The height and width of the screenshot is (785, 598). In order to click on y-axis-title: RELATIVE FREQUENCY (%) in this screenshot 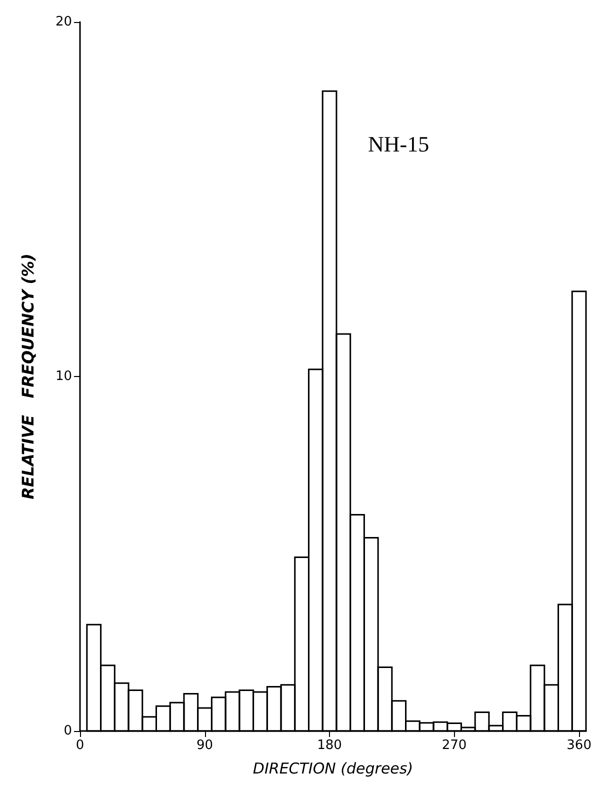, I will do `click(28, 377)`.